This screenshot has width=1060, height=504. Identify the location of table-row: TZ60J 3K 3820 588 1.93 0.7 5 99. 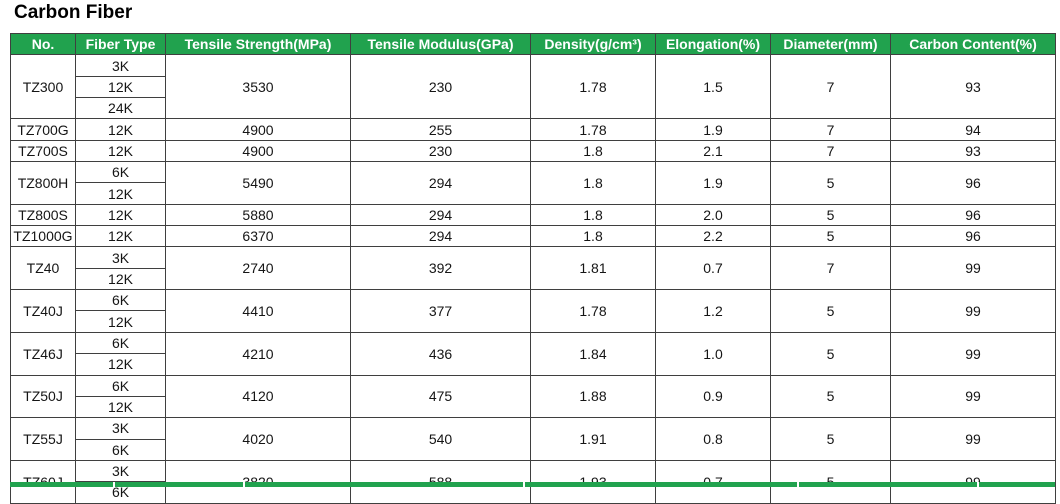
(533, 481).